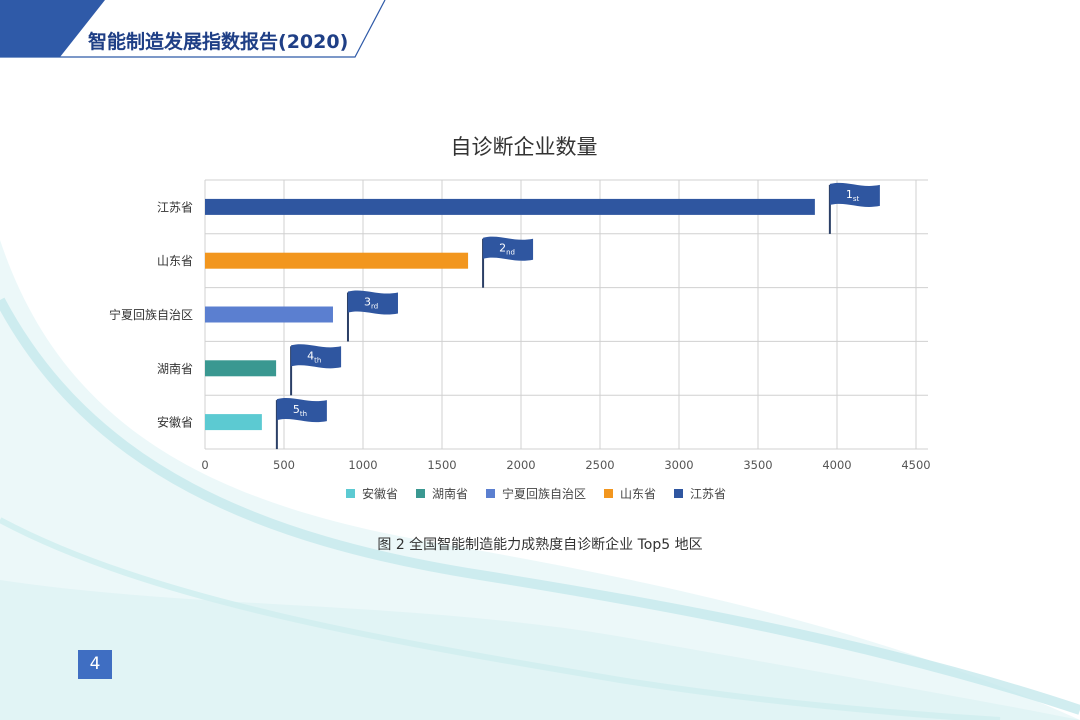 The width and height of the screenshot is (1080, 720). Describe the element at coordinates (678, 465) in the screenshot. I see `x-tick-label: 3000` at that location.